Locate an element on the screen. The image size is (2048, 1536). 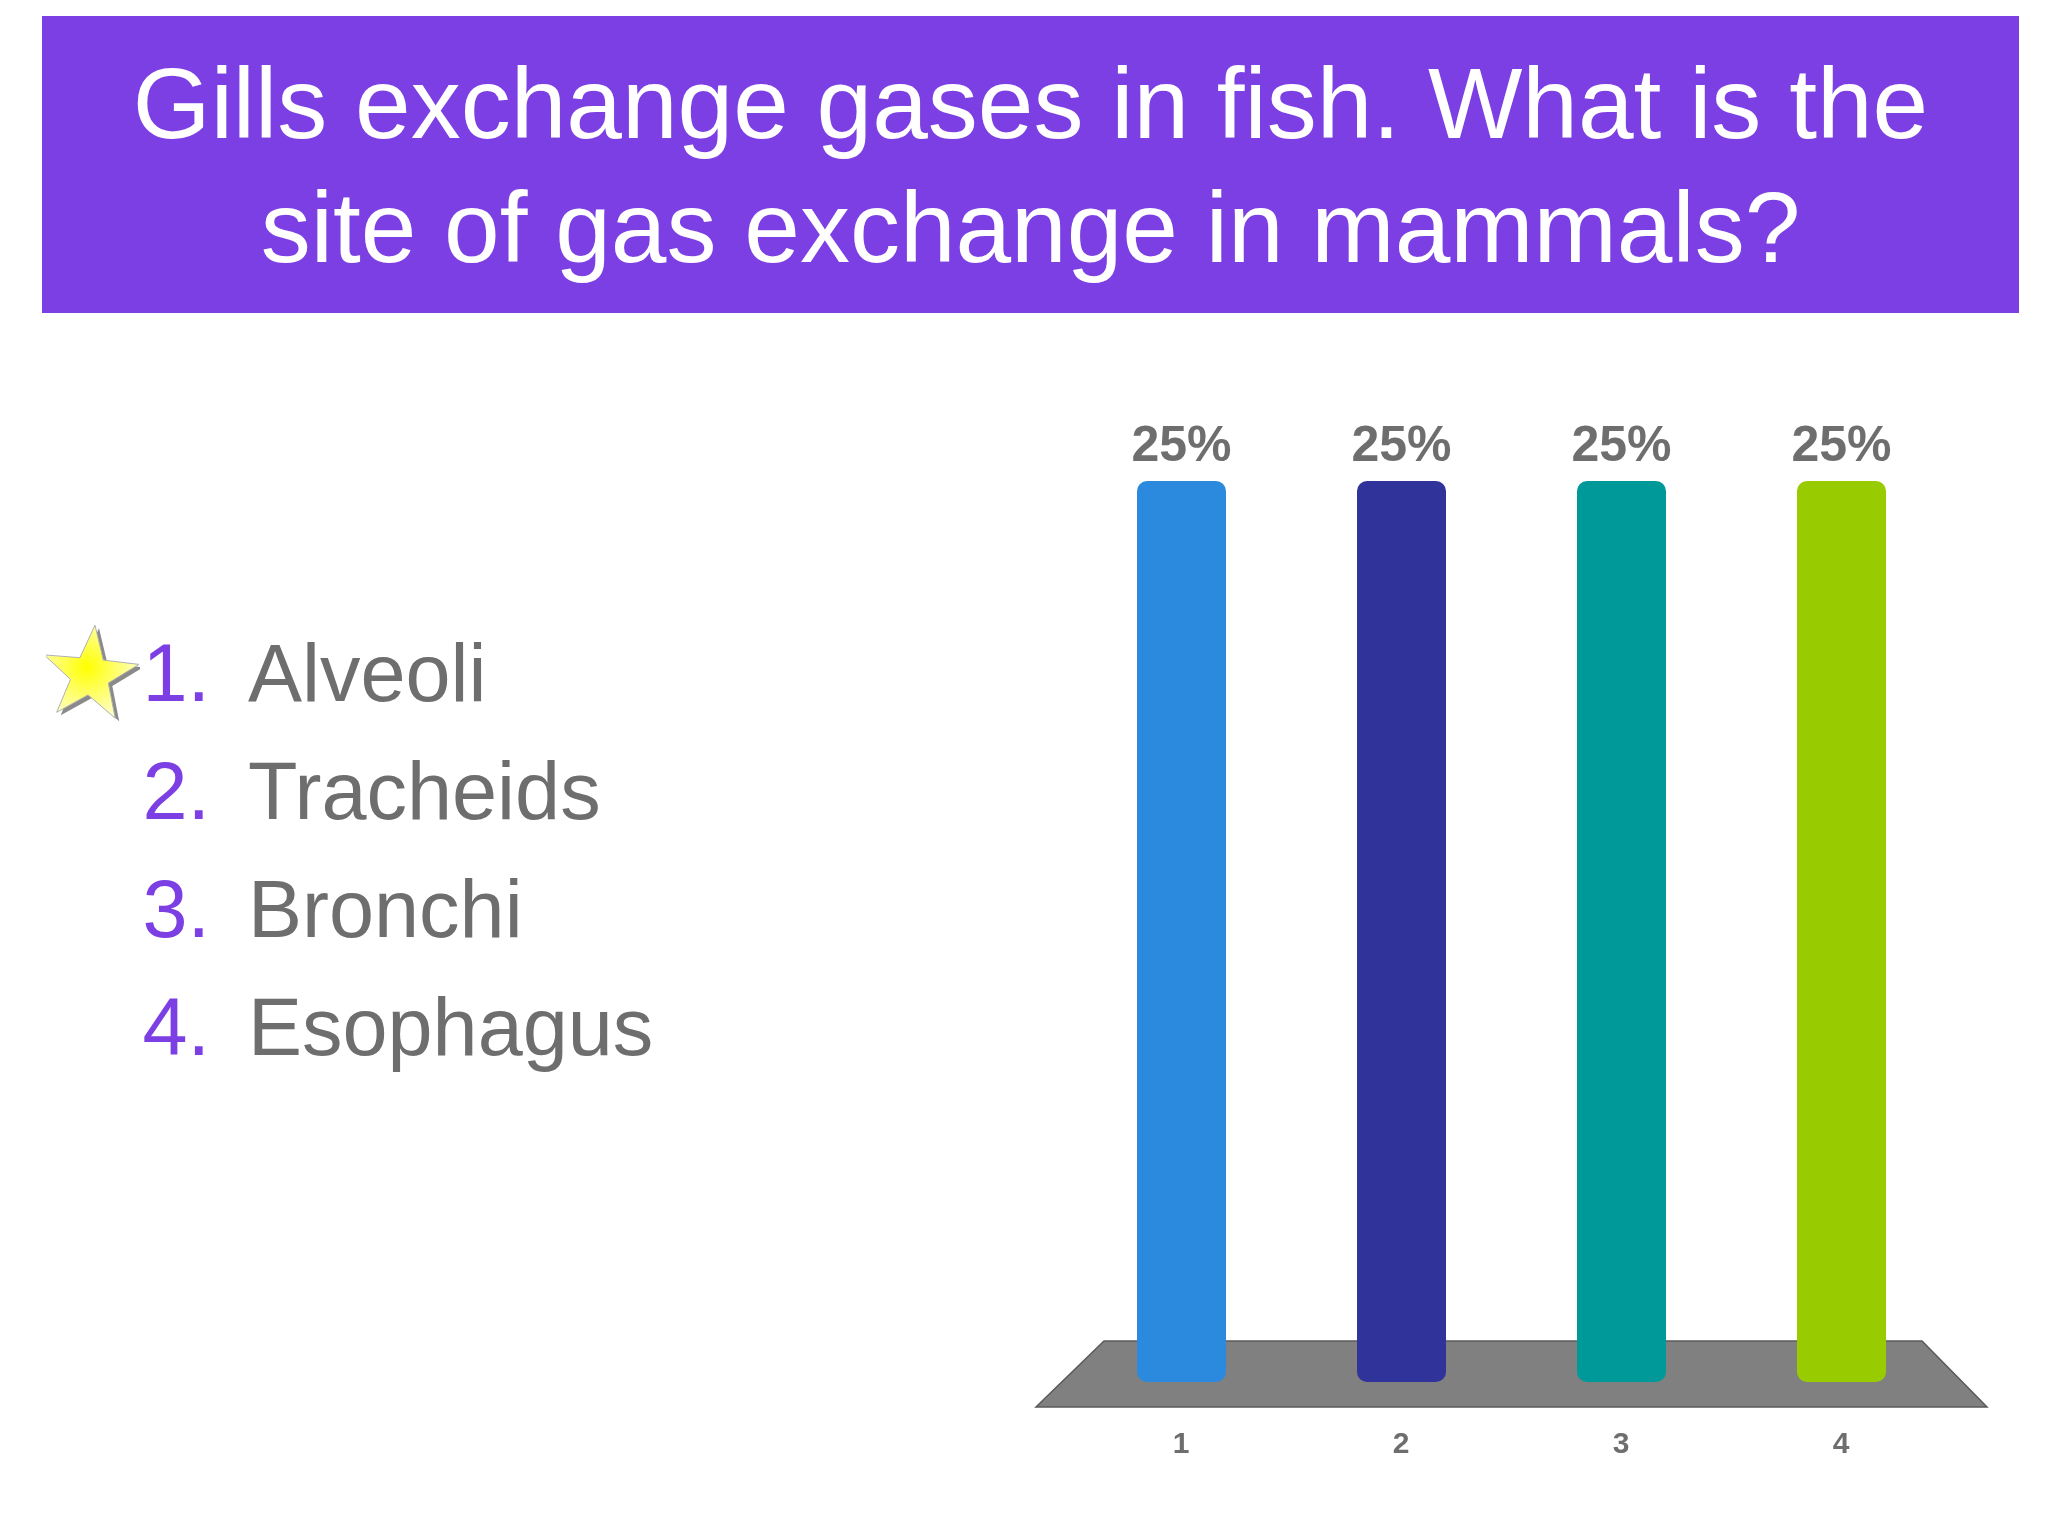
x-tick-label: 3 is located at coordinates (1621, 1443).